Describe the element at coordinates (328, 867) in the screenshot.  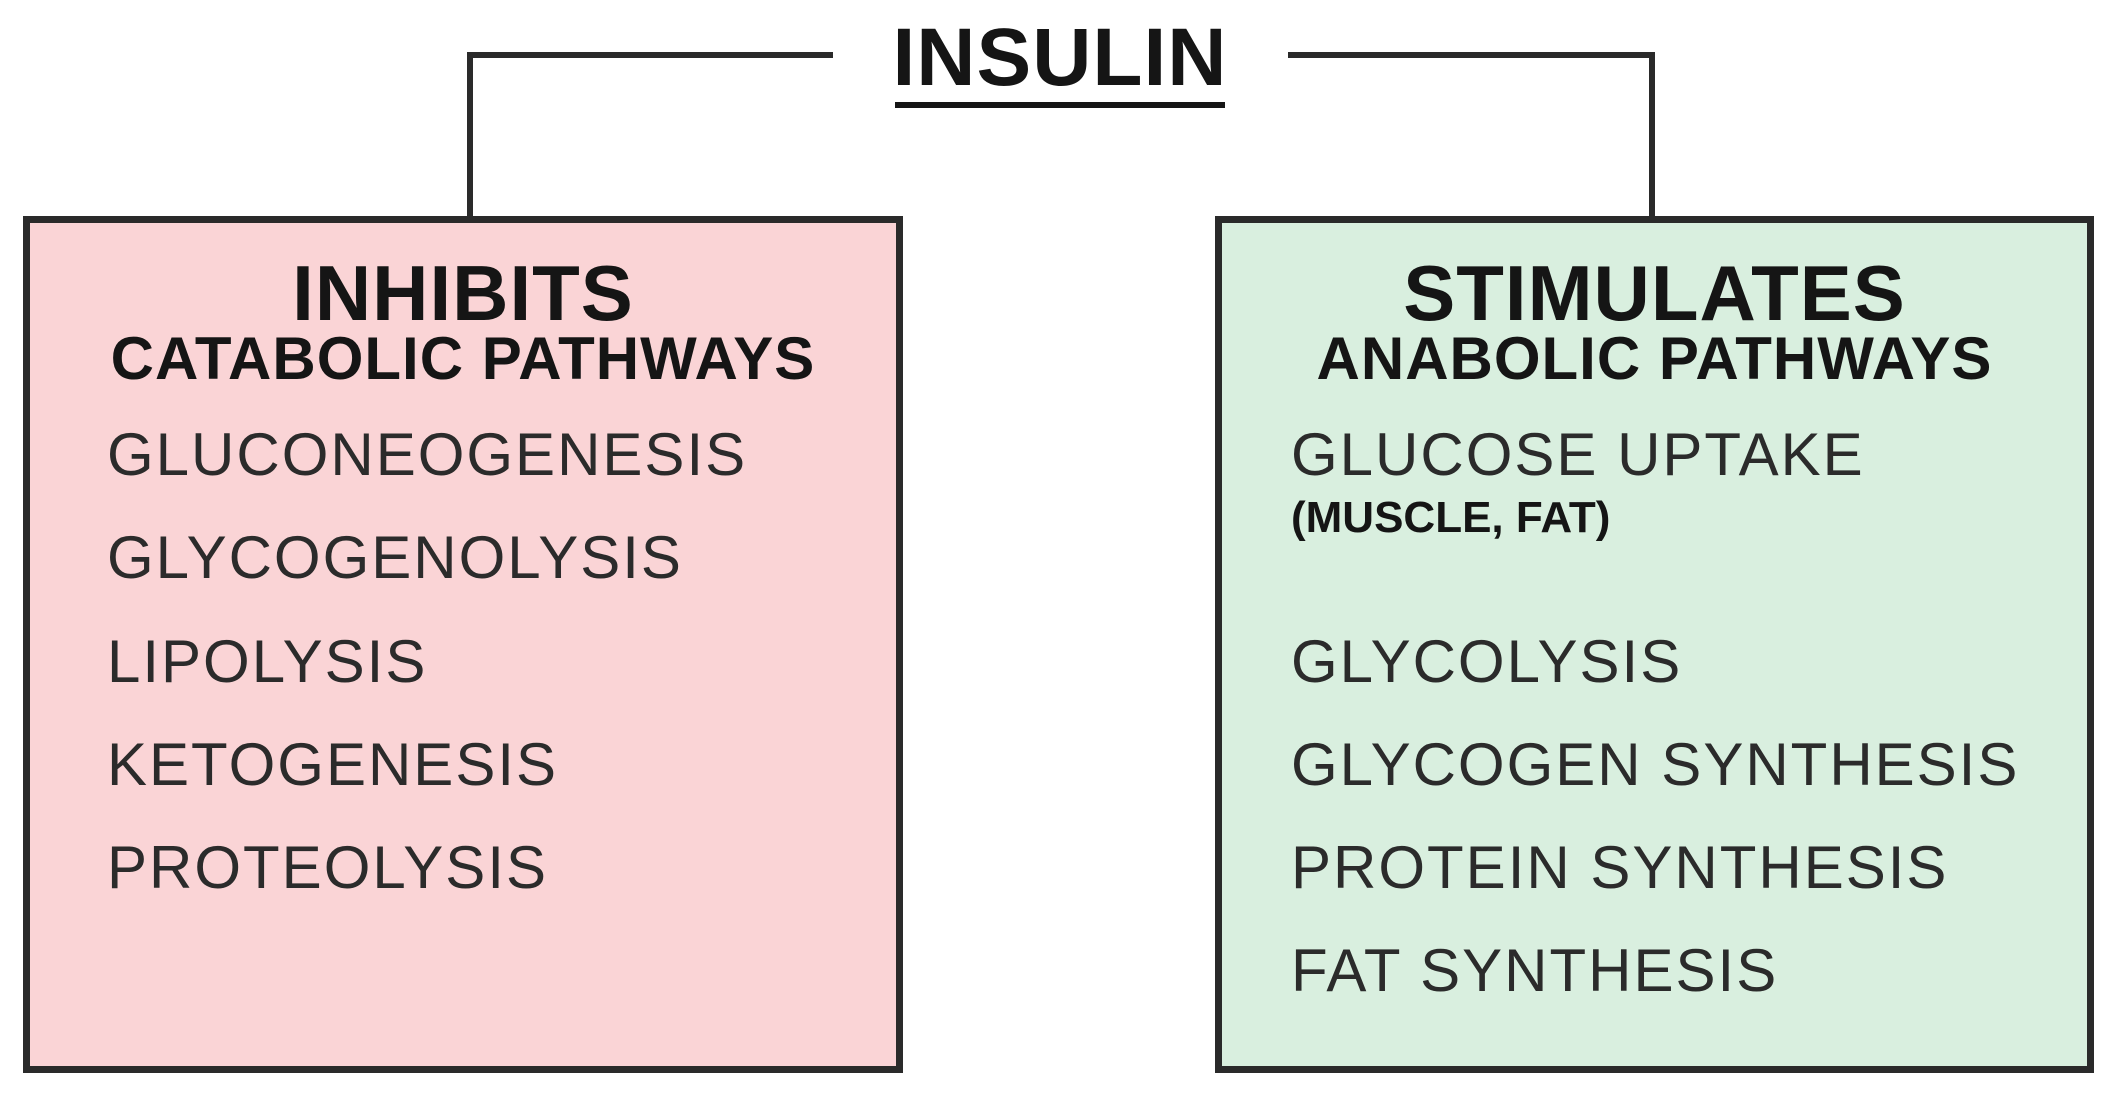
I see `inhibits-item-proteolysis: PROTEOLYSIS` at that location.